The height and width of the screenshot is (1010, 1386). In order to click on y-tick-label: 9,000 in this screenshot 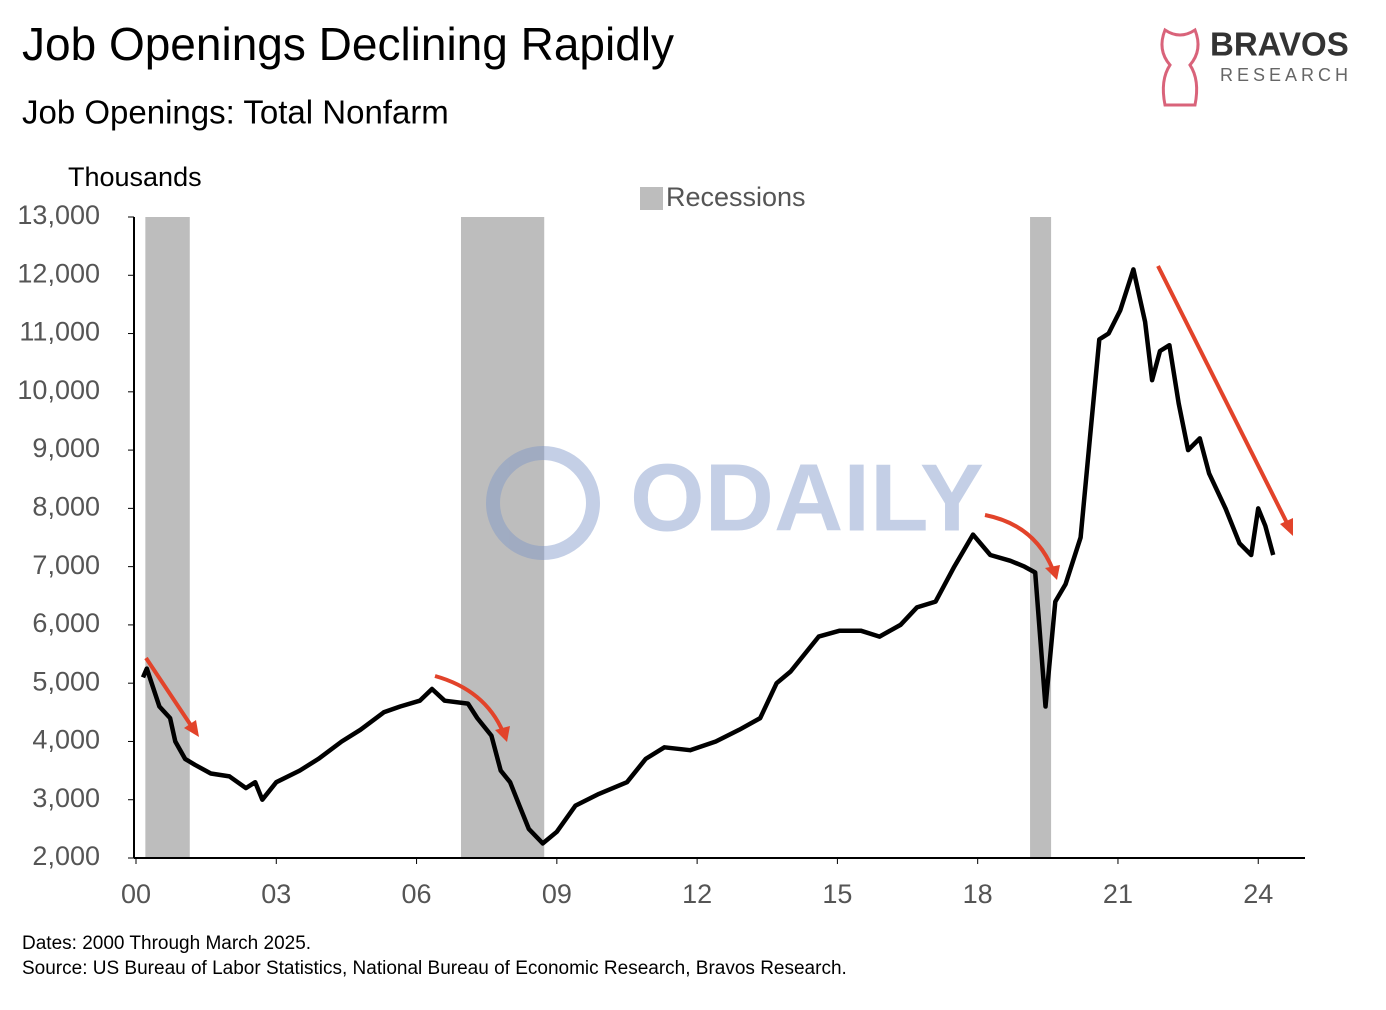, I will do `click(66, 448)`.